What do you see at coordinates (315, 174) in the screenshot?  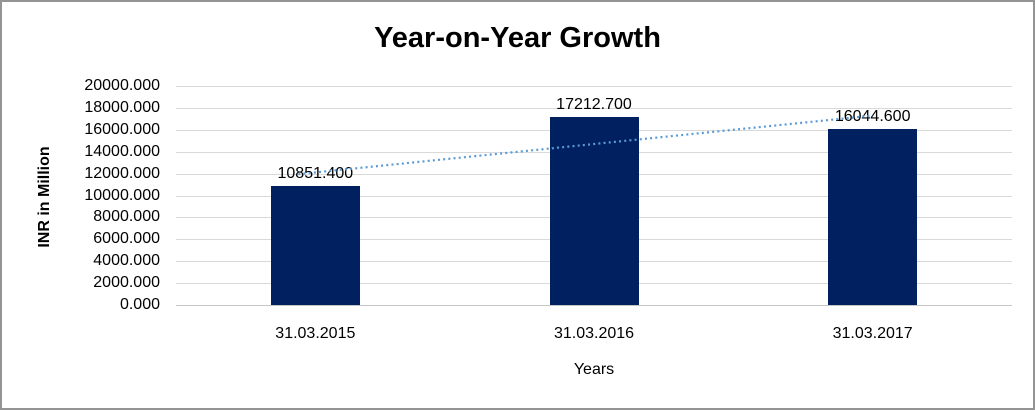 I see `bar-value-label: 10851.400` at bounding box center [315, 174].